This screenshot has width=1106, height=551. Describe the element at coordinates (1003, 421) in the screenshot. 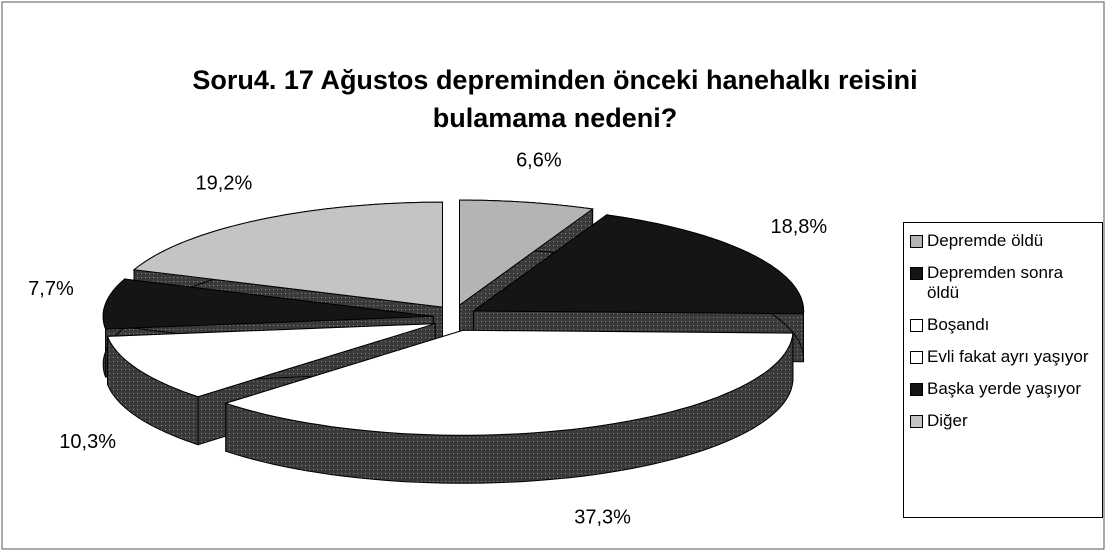

I see `legend-item: Diğer` at that location.